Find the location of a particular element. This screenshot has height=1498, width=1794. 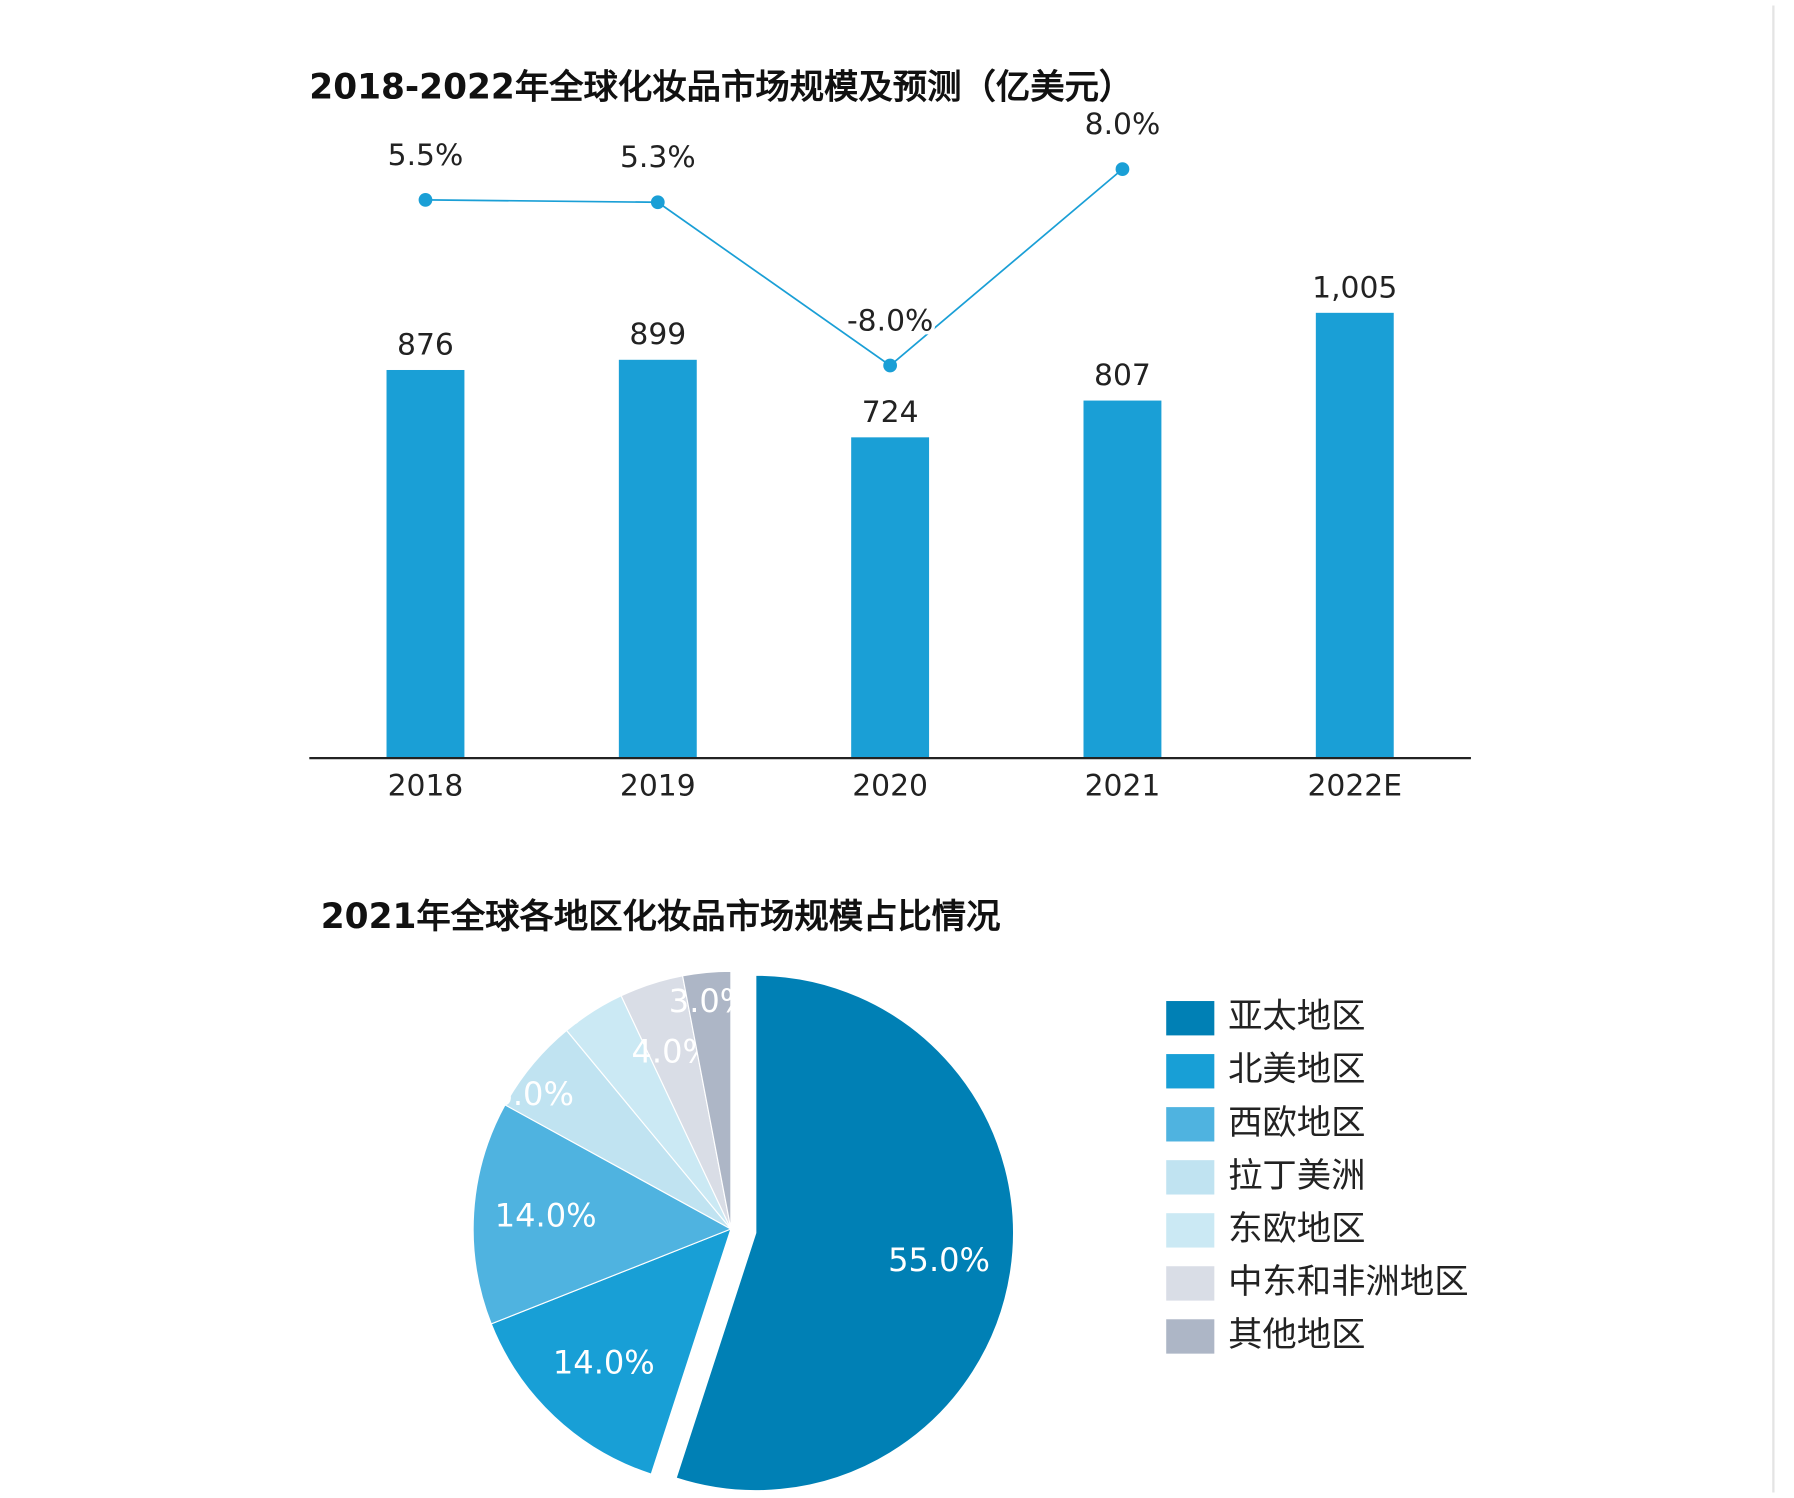

data-label: -8.0% is located at coordinates (890, 320).